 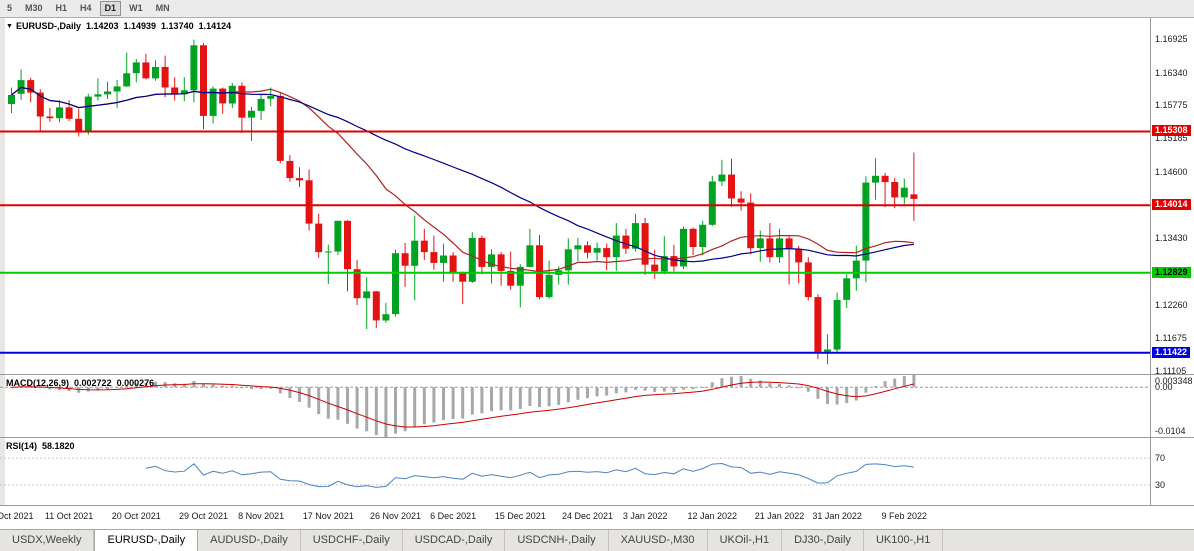 I want to click on date-label: 26 Nov 2021, so click(x=395, y=516).